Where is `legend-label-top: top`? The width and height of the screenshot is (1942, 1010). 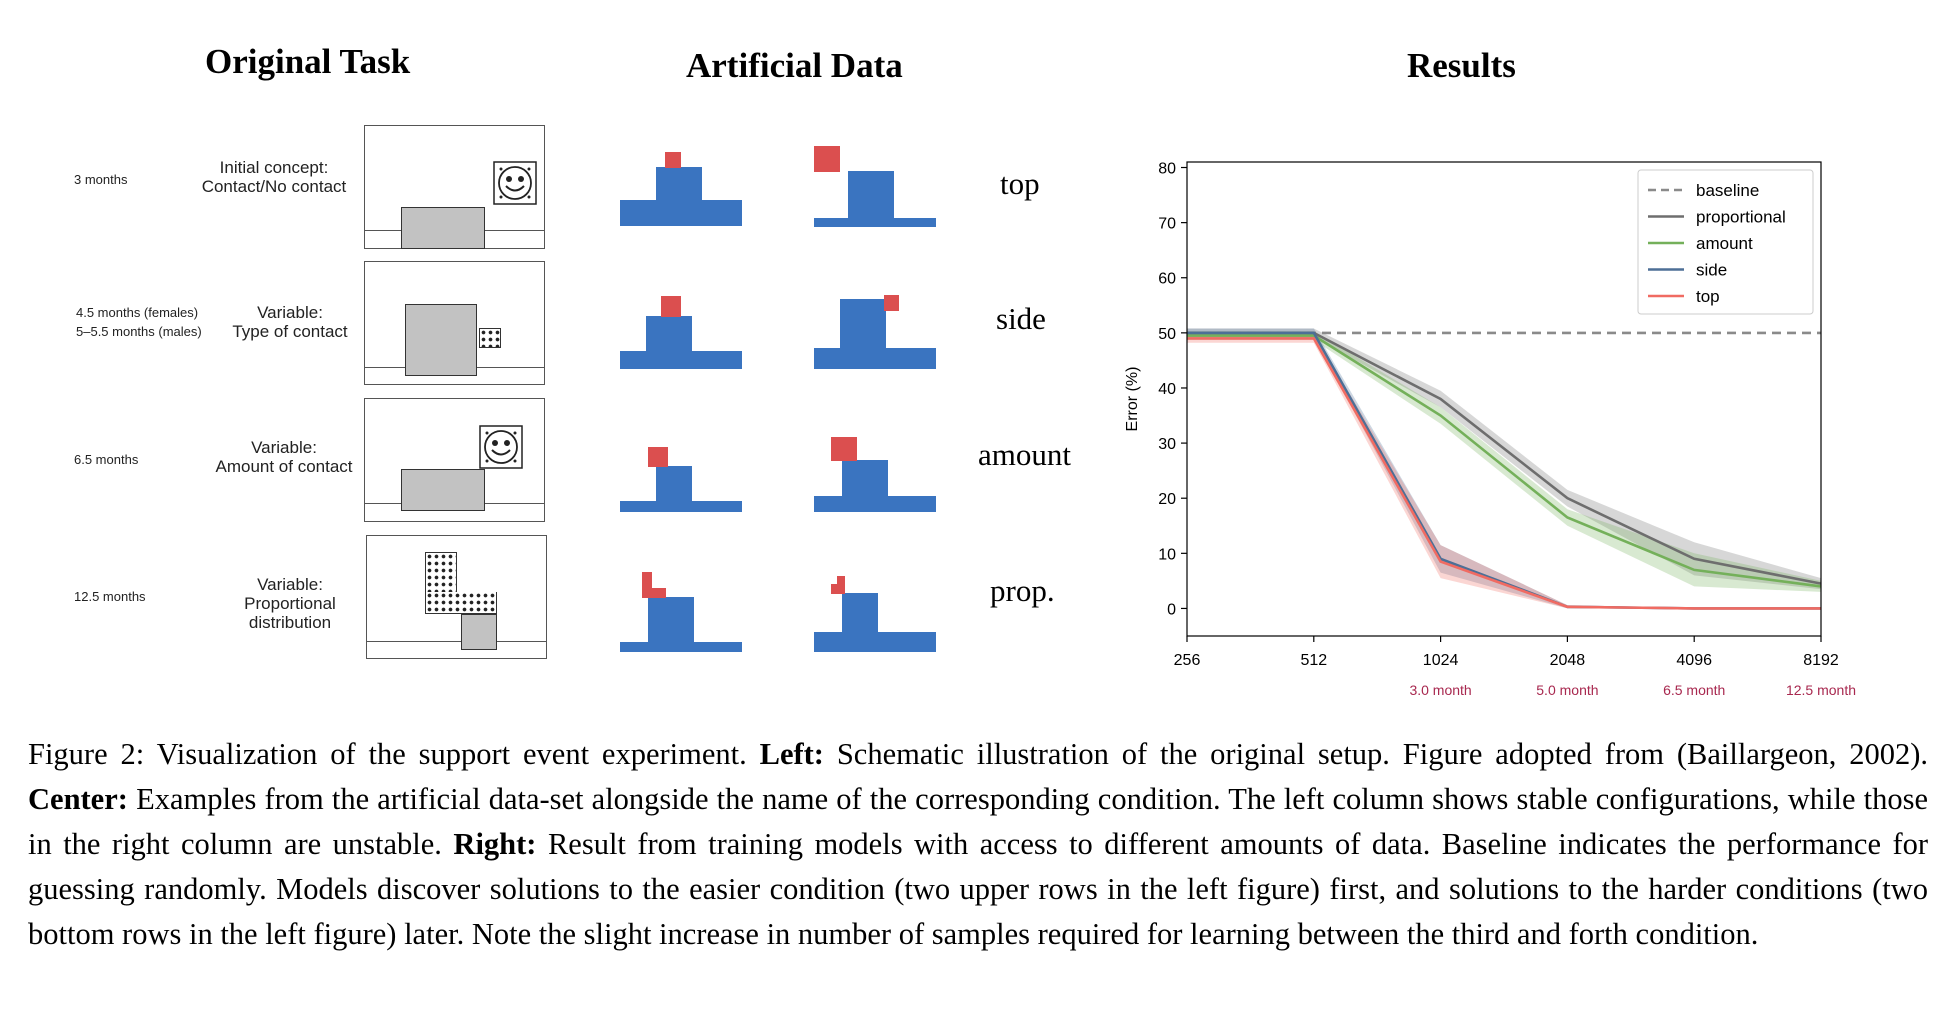 legend-label-top: top is located at coordinates (1708, 296).